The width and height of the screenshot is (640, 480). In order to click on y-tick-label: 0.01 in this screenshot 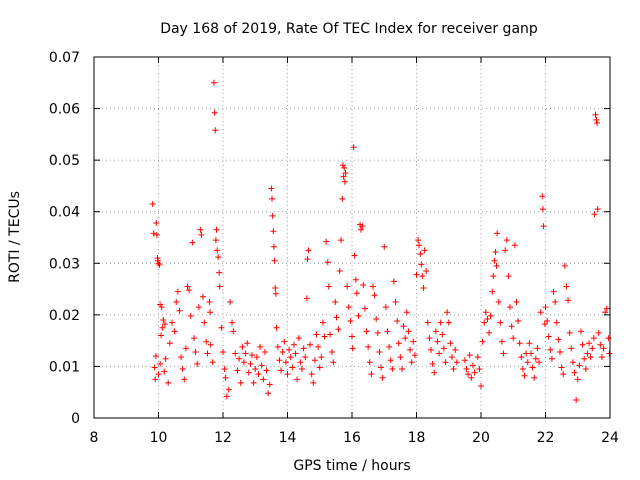, I will do `click(64, 367)`.